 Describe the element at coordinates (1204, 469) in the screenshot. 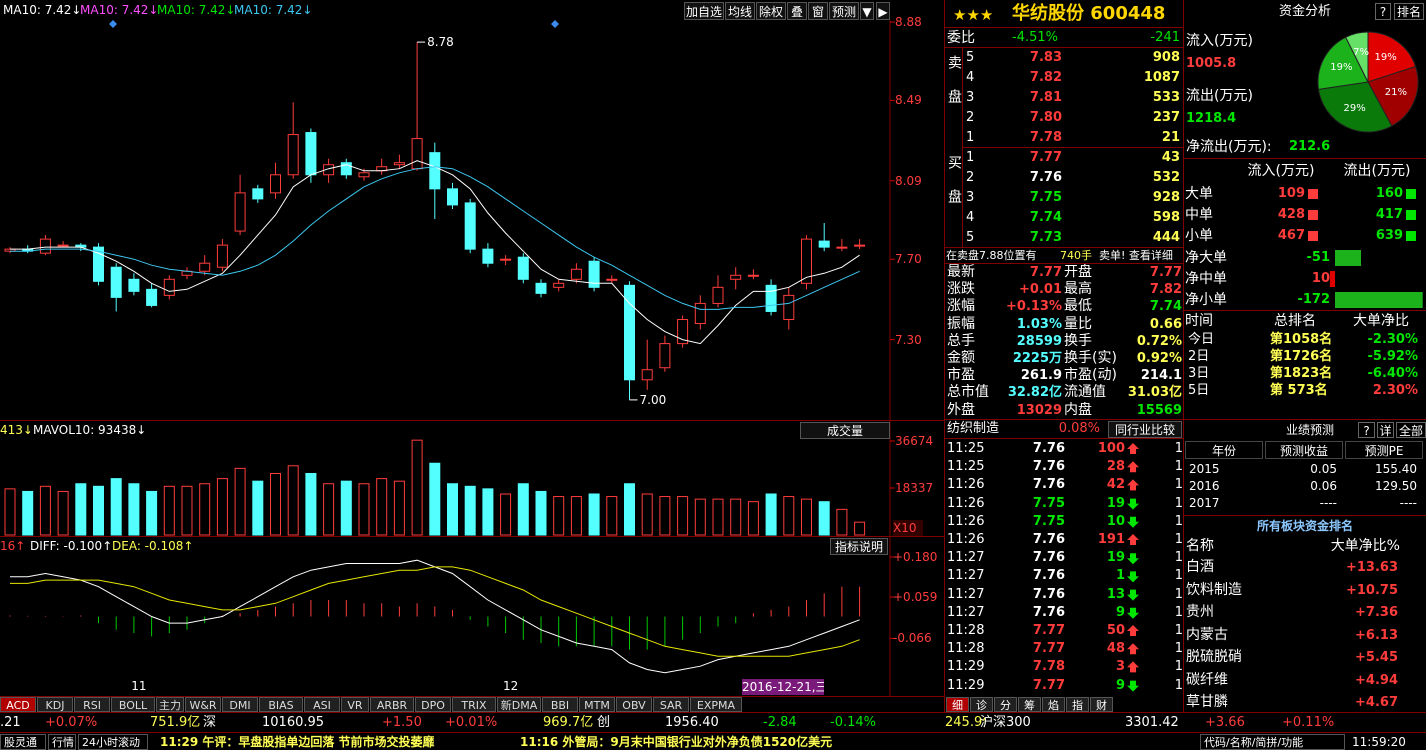

I see `forecast-cell: 2015` at that location.